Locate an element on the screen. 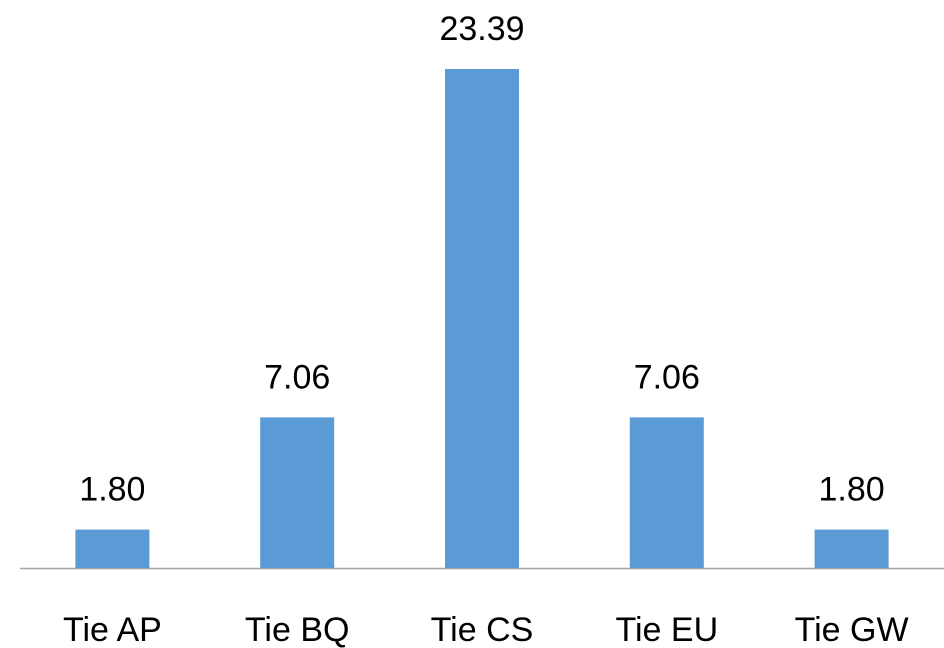 The image size is (944, 648). x-tick-label: Tie GW is located at coordinates (852, 629).